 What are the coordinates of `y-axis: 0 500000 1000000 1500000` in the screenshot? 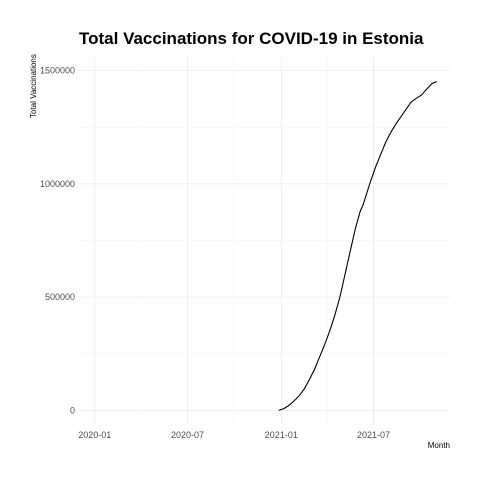 It's located at (57, 241).